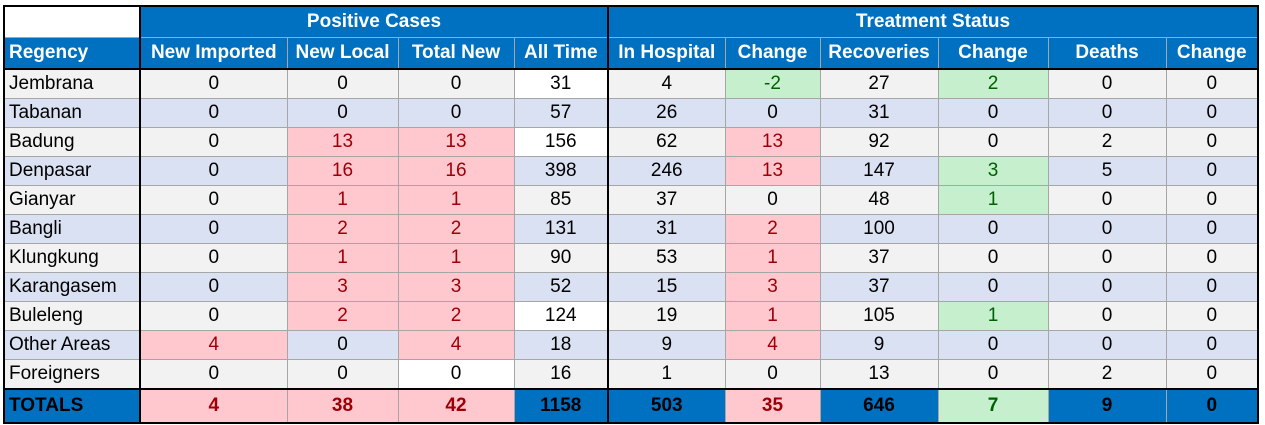  Describe the element at coordinates (879, 113) in the screenshot. I see `recoveries-cell: 31` at that location.